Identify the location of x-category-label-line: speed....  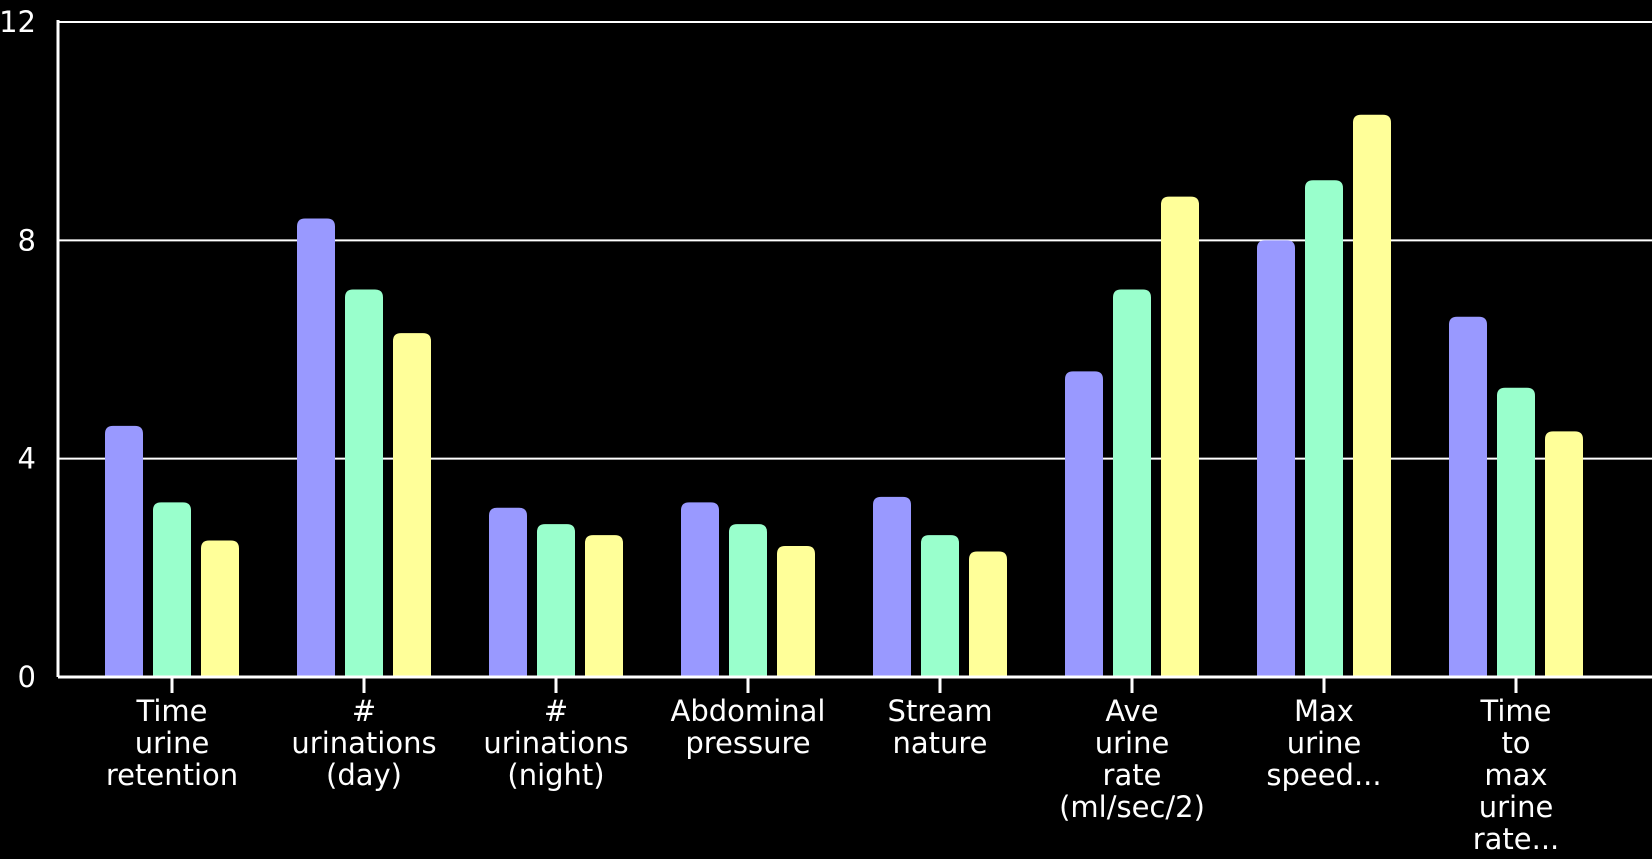
(1323, 775).